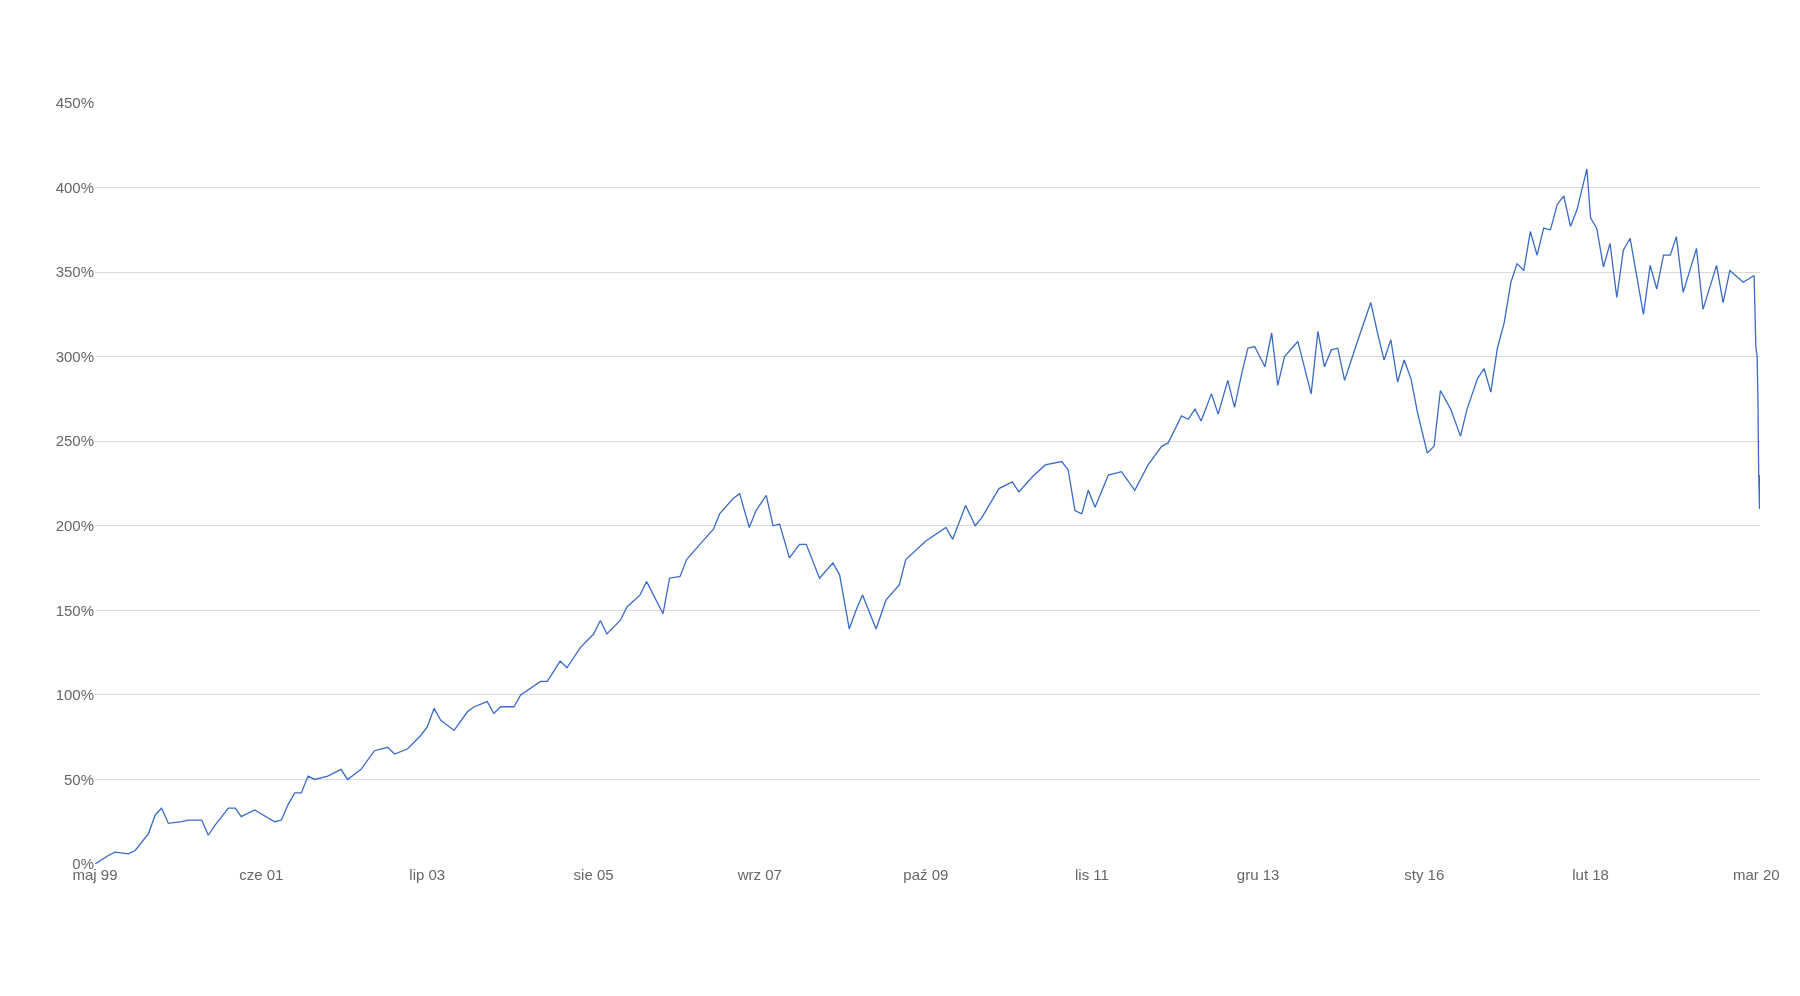 This screenshot has height=996, width=1800. I want to click on y-tick-label: 450%, so click(74, 103).